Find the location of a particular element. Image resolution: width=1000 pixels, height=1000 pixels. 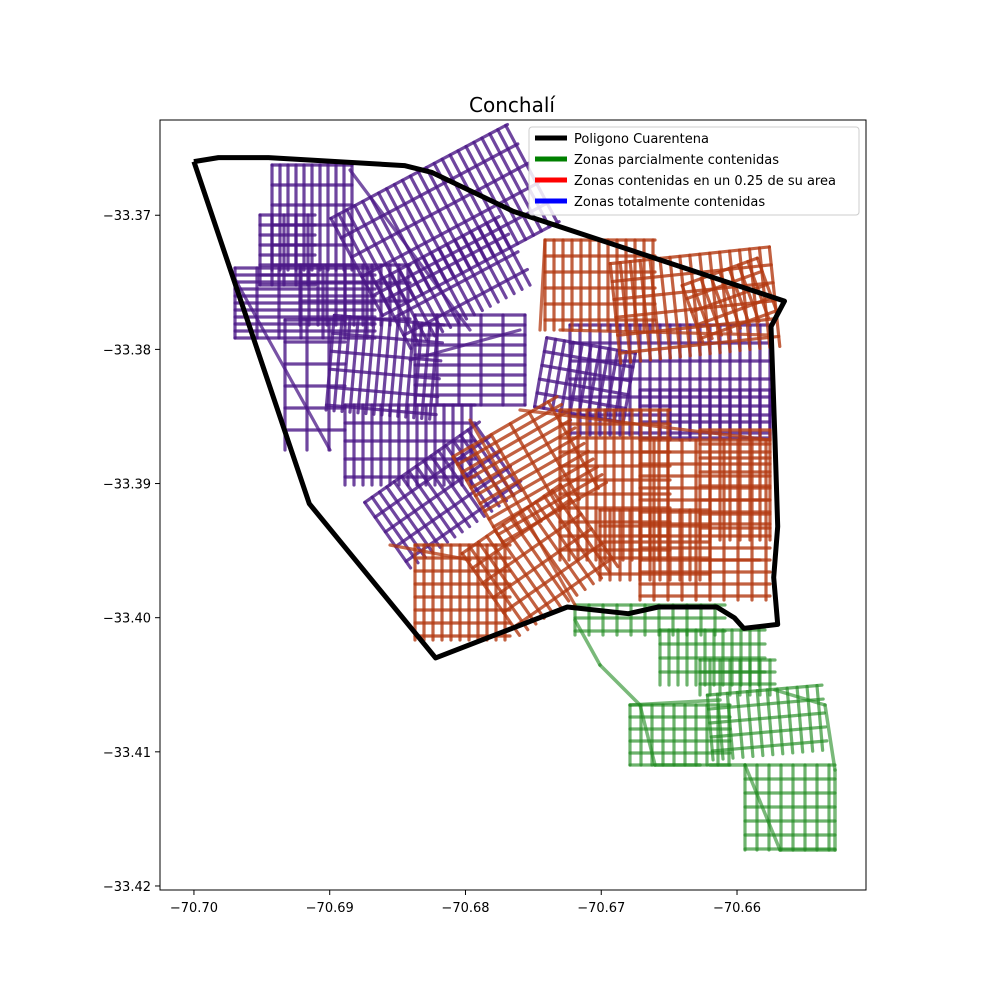

x-tick-label-0: −70.70 is located at coordinates (194, 908).